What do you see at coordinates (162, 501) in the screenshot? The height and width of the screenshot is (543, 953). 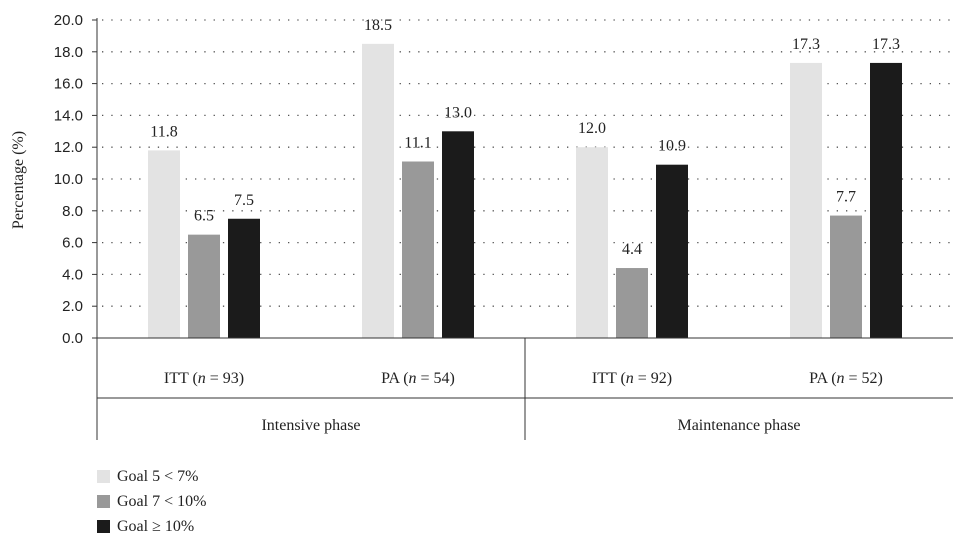 I see `legend-label: Goal 7 < 10%` at bounding box center [162, 501].